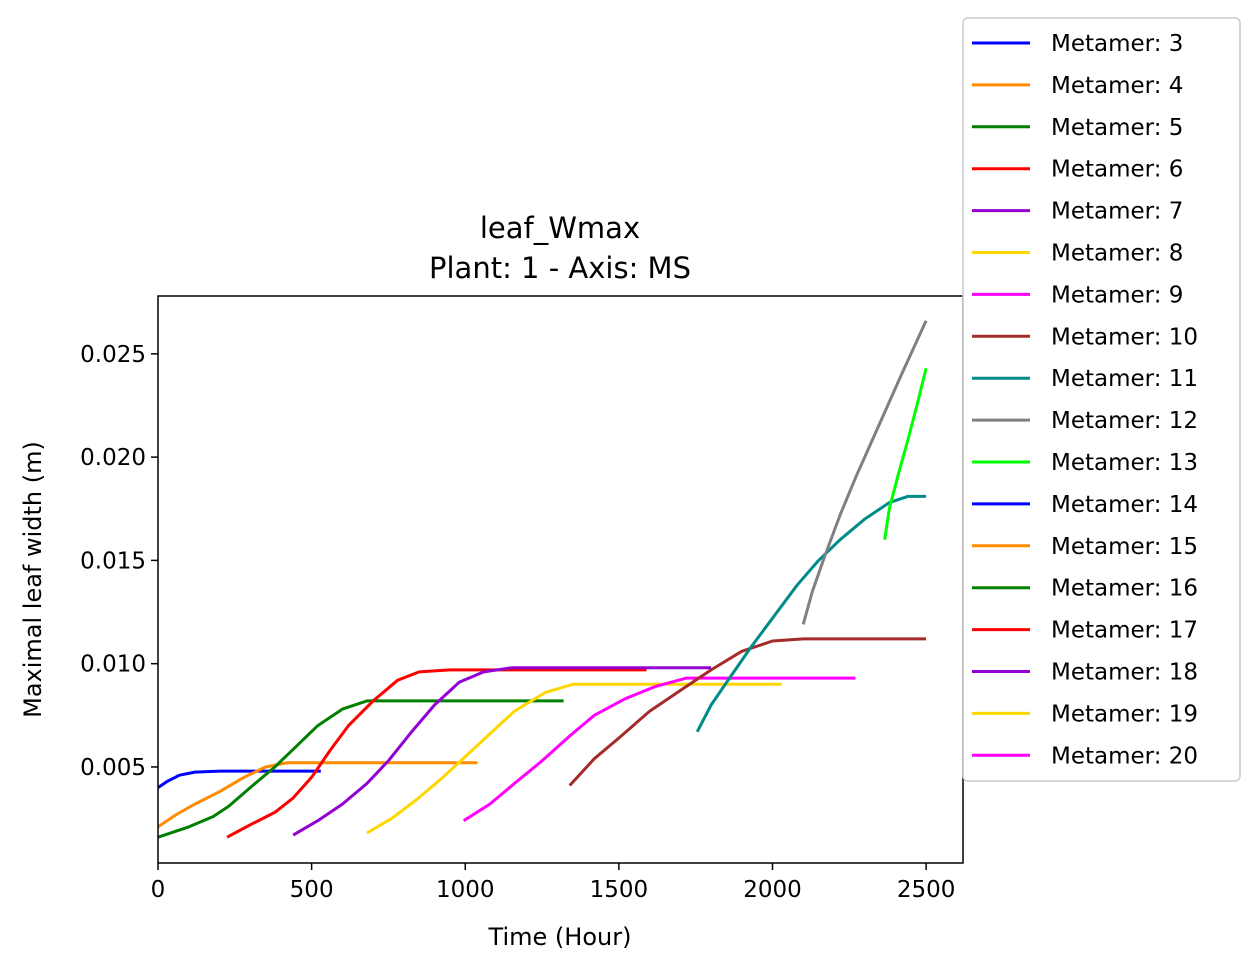  What do you see at coordinates (1117, 44) in the screenshot?
I see `legend-entry: Metamer: 3` at bounding box center [1117, 44].